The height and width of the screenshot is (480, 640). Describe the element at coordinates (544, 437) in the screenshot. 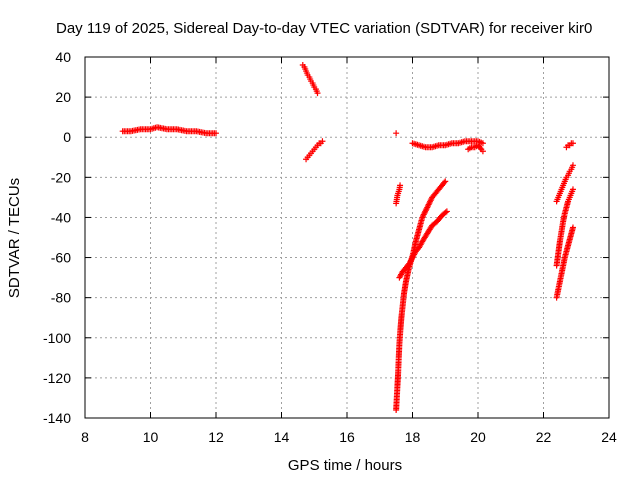

I see `x-tick-label: 22` at that location.